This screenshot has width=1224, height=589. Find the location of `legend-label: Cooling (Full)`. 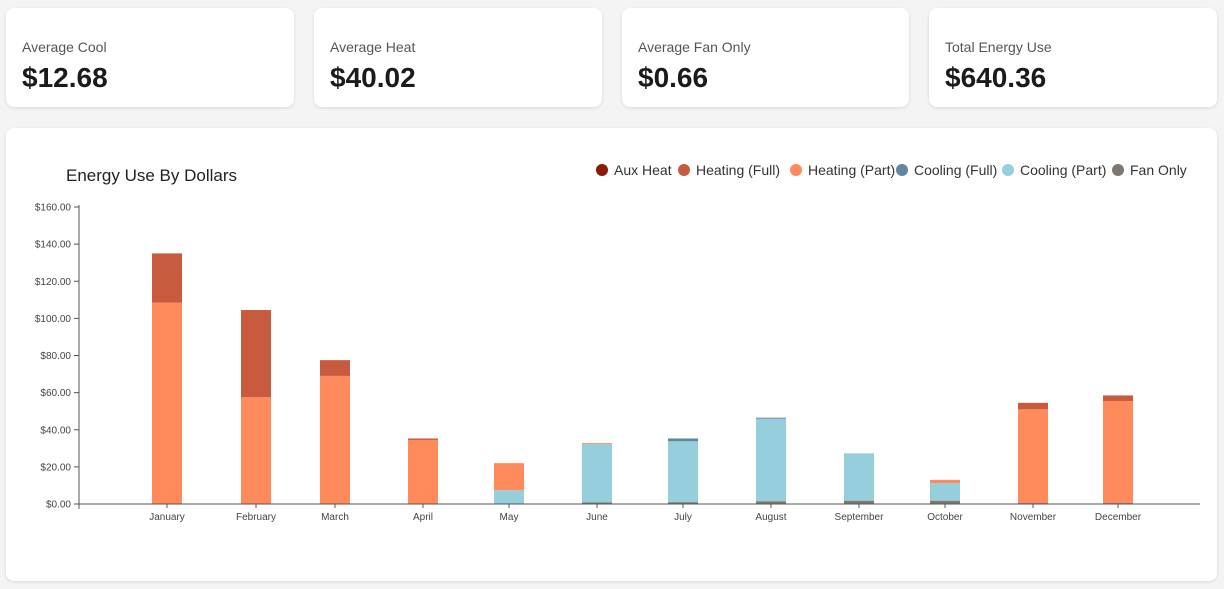

legend-label: Cooling (Full) is located at coordinates (955, 170).